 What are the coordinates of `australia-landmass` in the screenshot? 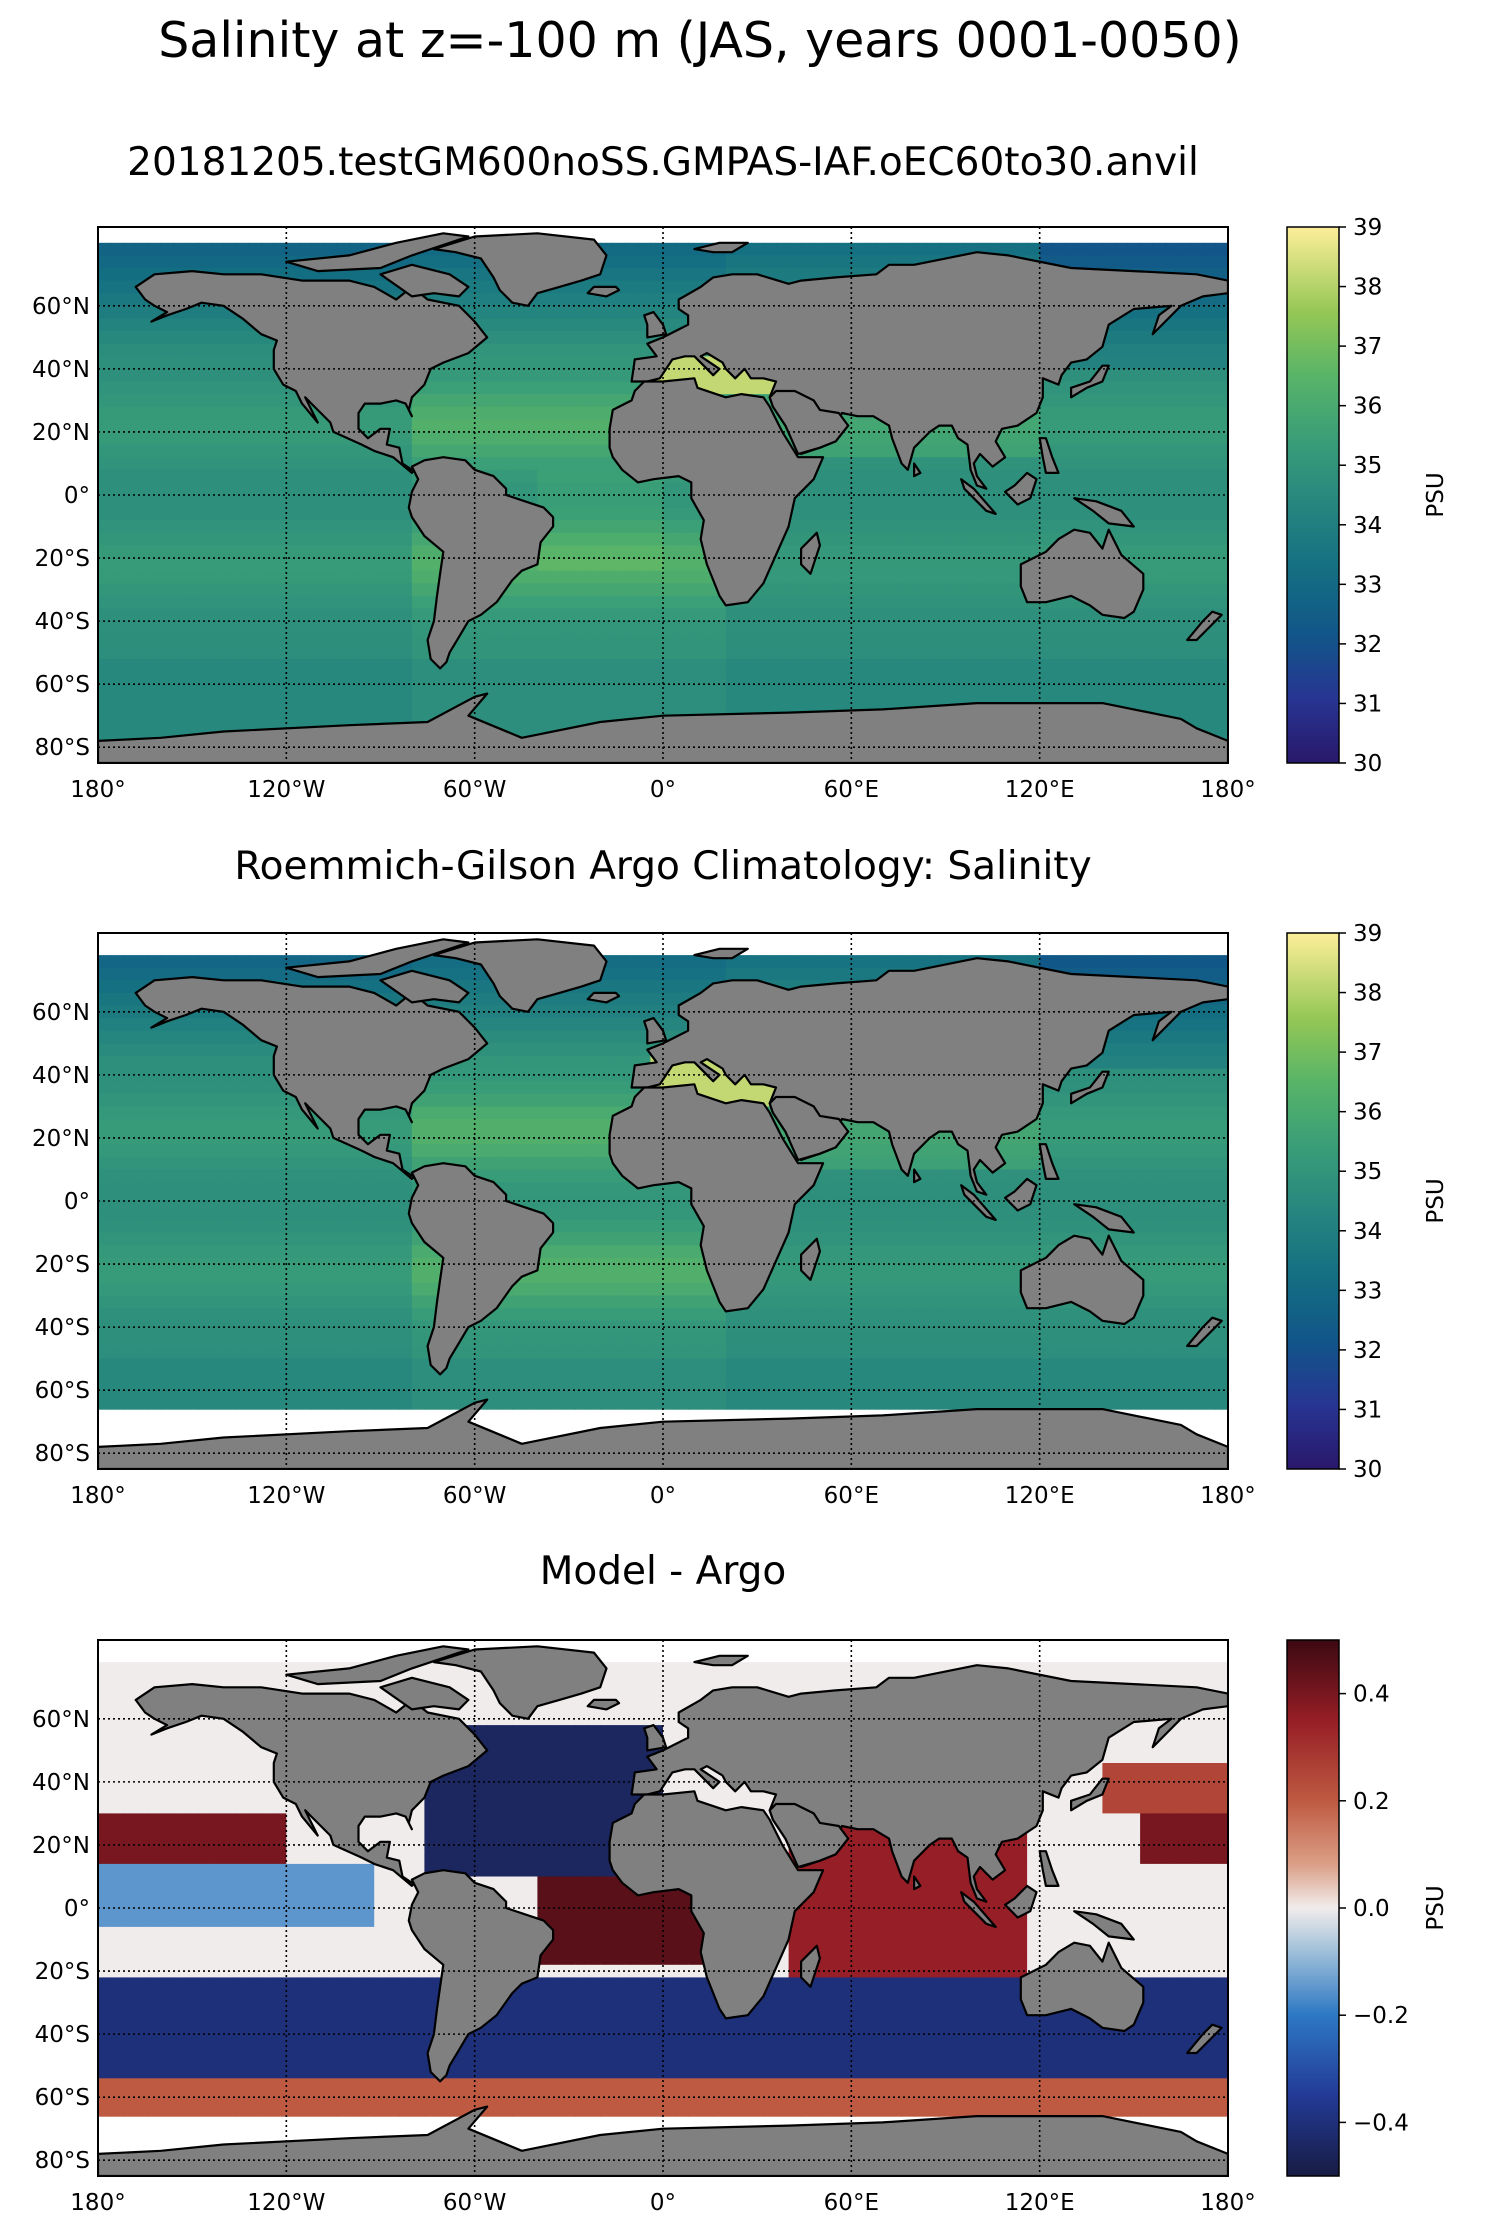 It's located at (1082, 574).